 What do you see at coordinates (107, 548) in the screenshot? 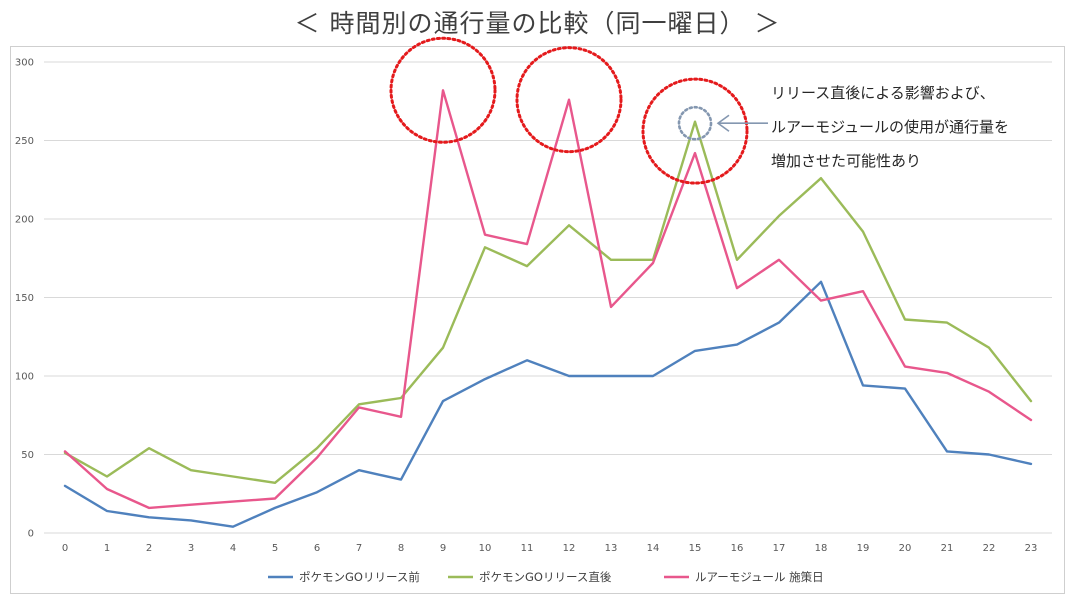
I see `x-tick-label: 1` at bounding box center [107, 548].